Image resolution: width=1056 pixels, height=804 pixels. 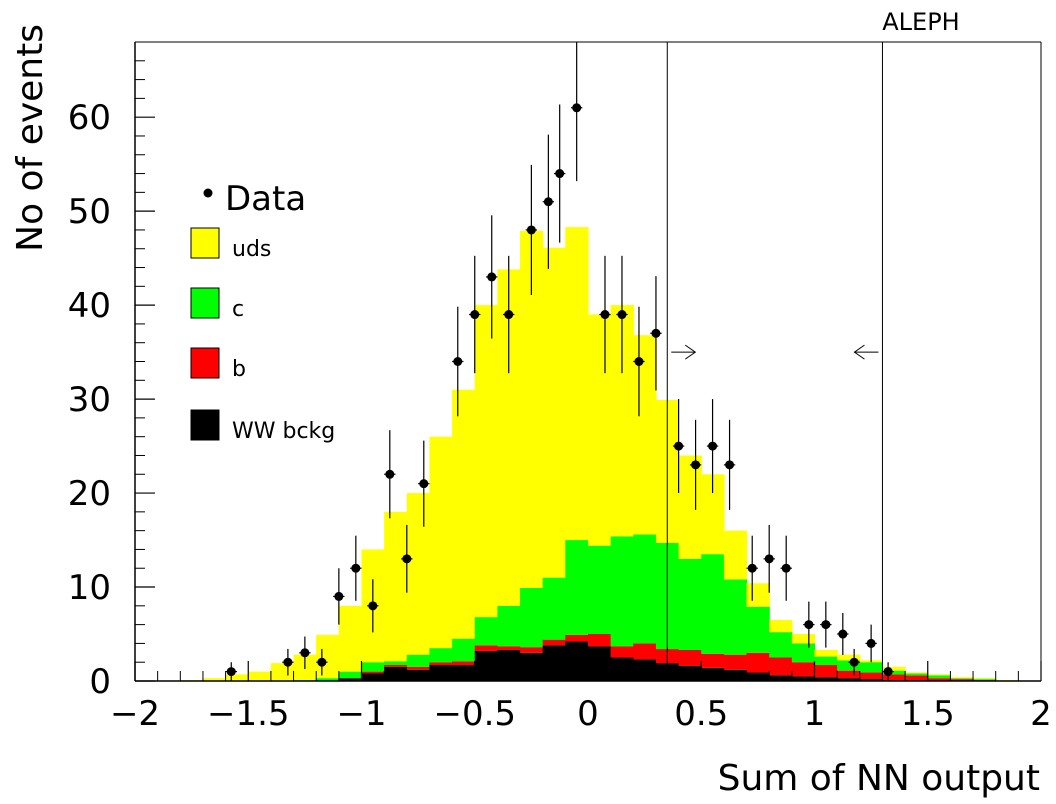 I want to click on y-tick-label: 10, so click(x=89, y=588).